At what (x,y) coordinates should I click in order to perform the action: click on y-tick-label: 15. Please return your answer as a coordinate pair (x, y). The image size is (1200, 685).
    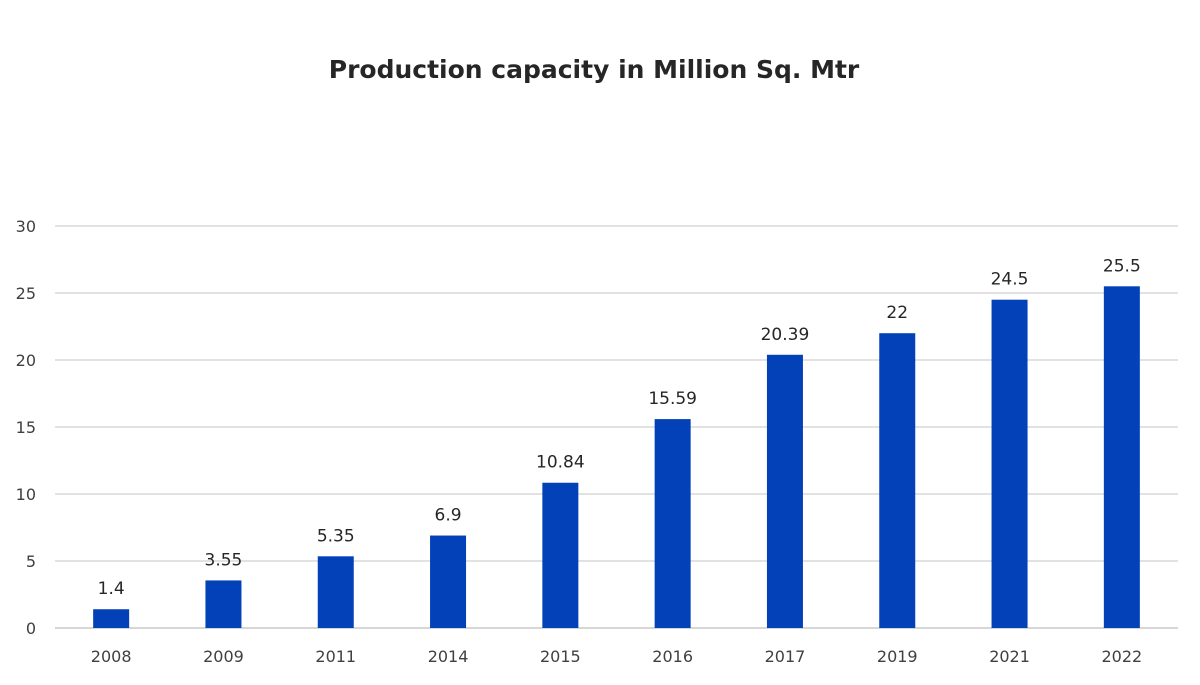
    Looking at the image, I should click on (26, 427).